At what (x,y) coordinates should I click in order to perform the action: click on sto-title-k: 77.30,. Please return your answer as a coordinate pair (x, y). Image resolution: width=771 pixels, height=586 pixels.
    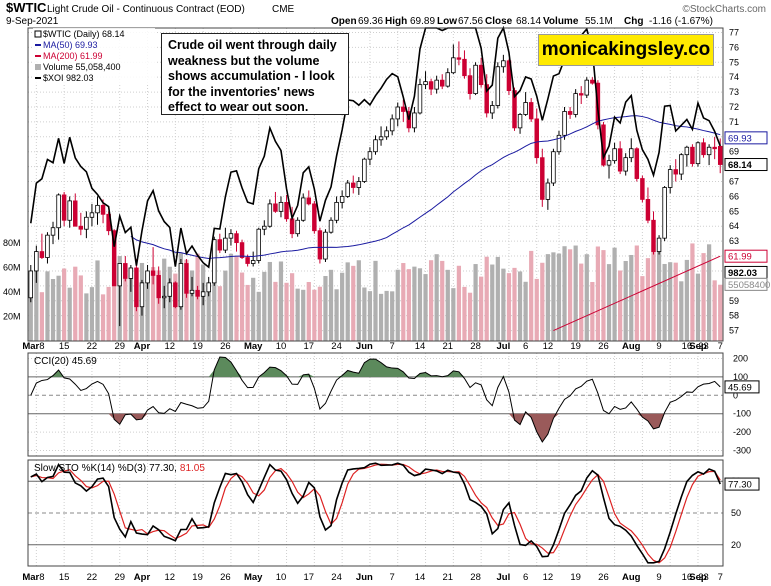
    Looking at the image, I should click on (163, 468).